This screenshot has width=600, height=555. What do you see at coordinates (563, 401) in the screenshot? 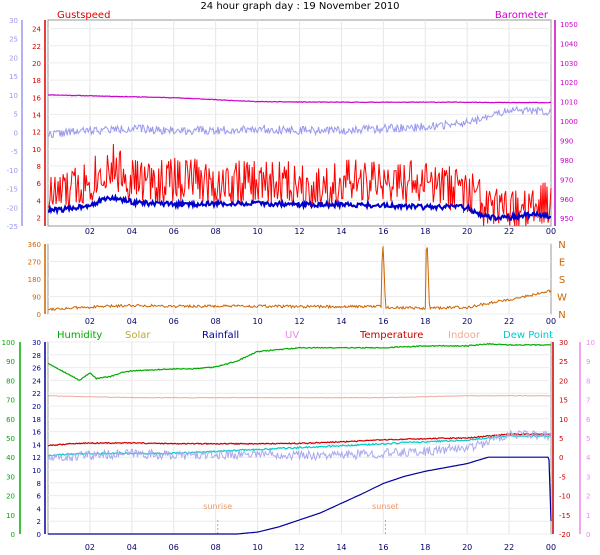
I see `y-tick-label: 15` at bounding box center [563, 401].